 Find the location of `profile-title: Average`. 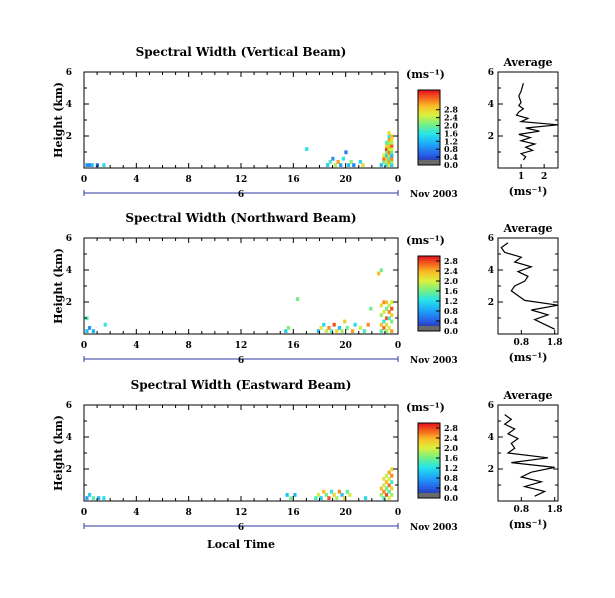

profile-title: Average is located at coordinates (527, 395).